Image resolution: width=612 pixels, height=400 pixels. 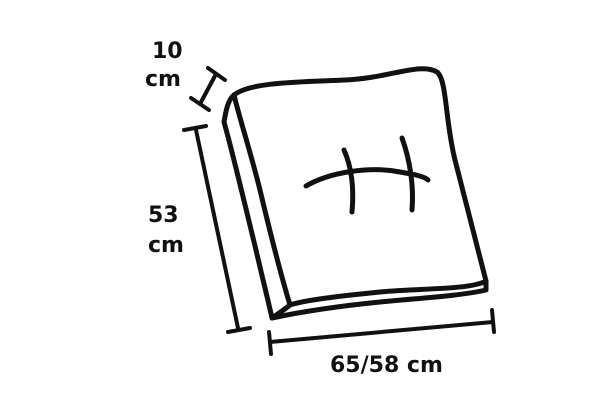 What do you see at coordinates (186, 75) in the screenshot?
I see `thickness-dimension: 10 cm` at bounding box center [186, 75].